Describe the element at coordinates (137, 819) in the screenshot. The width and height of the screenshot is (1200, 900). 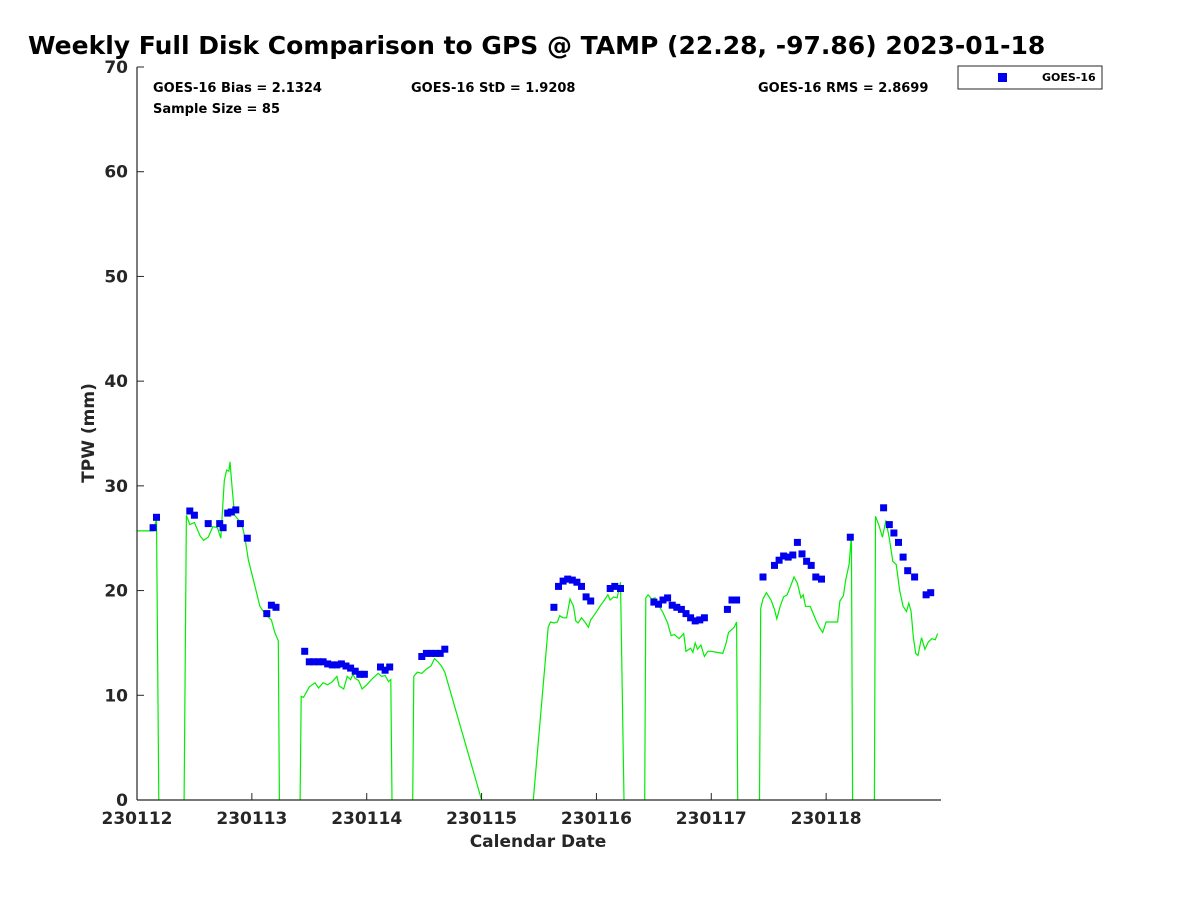
I see `x-tick-label: 230112` at that location.